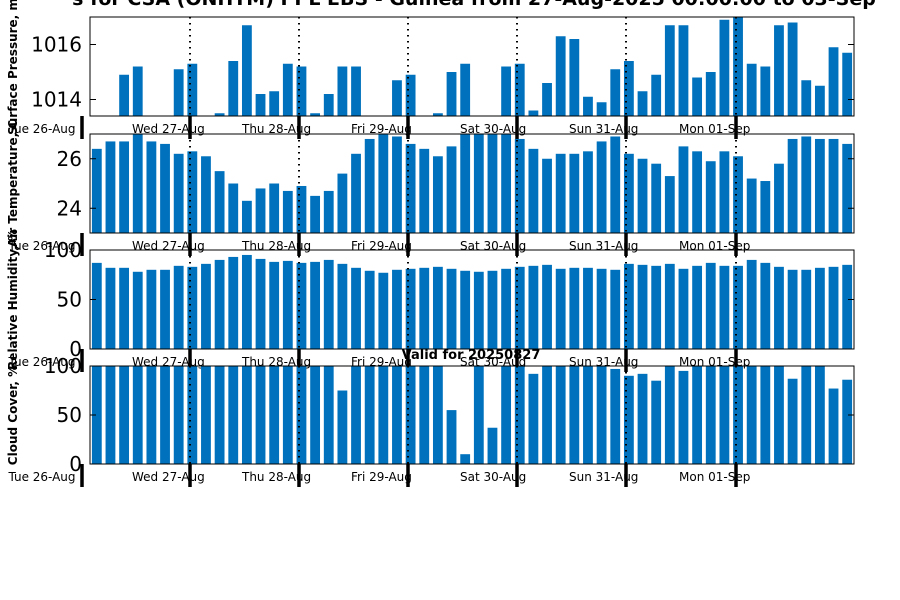 This screenshot has width=900, height=600. I want to click on x-tick-label: Fri 29-Aug, so click(381, 246).